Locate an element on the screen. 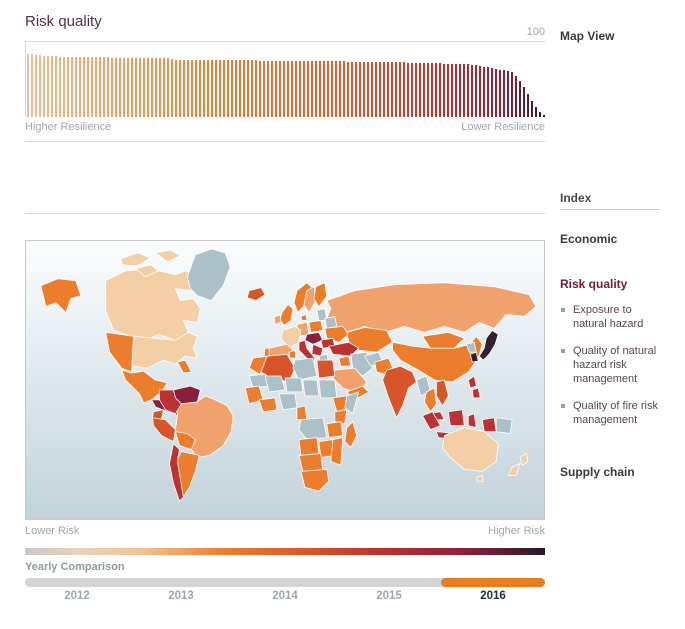 This screenshot has width=685, height=629. map-region-sumatra is located at coordinates (431, 421).